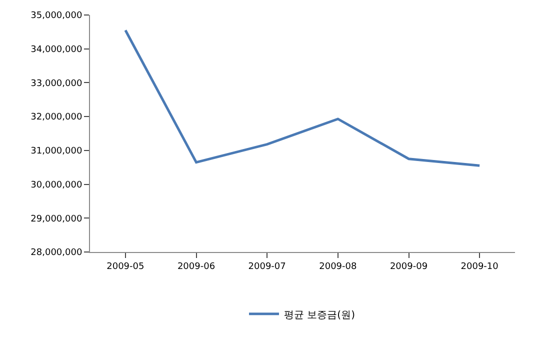 The image size is (555, 340). What do you see at coordinates (196, 267) in the screenshot?
I see `x-tick-label: 2009-06` at bounding box center [196, 267].